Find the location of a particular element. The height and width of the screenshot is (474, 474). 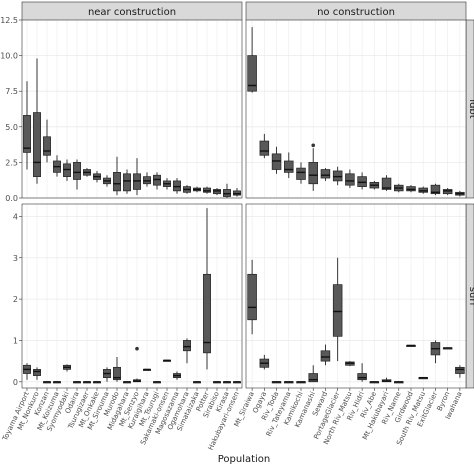

y-tick-label-top-0: 0.0 is located at coordinates (11, 198).